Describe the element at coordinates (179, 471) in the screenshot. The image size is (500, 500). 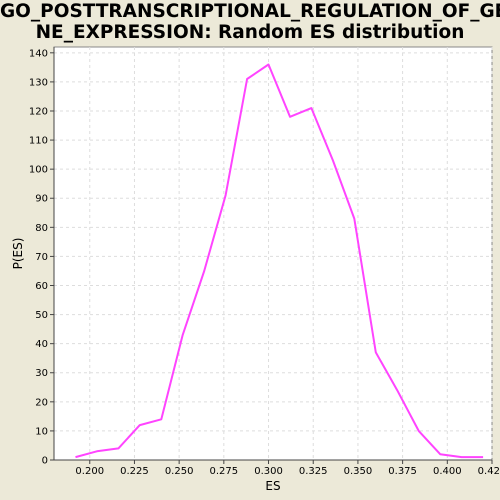
I see `x-tick-label: 0.250` at that location.